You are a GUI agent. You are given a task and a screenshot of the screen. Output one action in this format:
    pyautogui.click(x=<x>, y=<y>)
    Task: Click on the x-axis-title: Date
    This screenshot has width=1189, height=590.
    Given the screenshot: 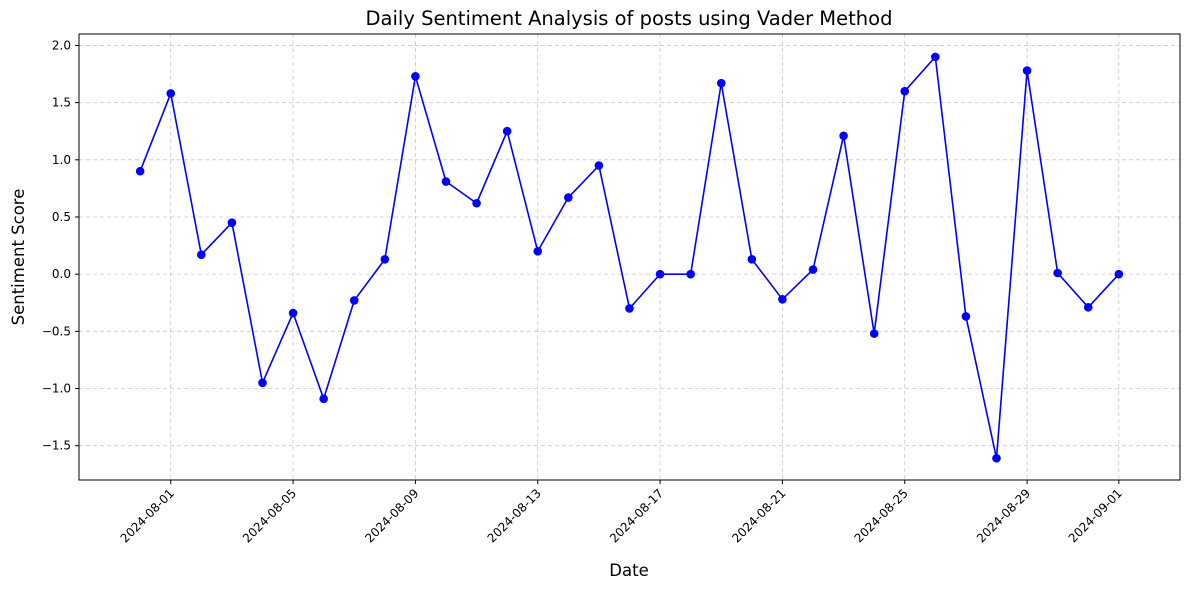 What is the action you would take?
    pyautogui.click(x=628, y=570)
    